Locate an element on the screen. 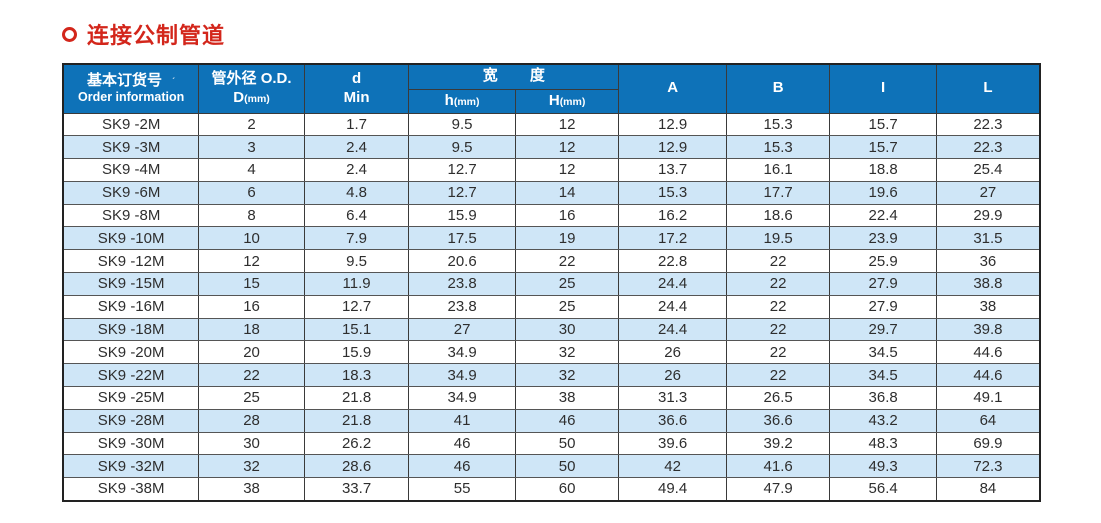 The width and height of the screenshot is (1101, 523). cell-d-min: 12.7 is located at coordinates (356, 306).